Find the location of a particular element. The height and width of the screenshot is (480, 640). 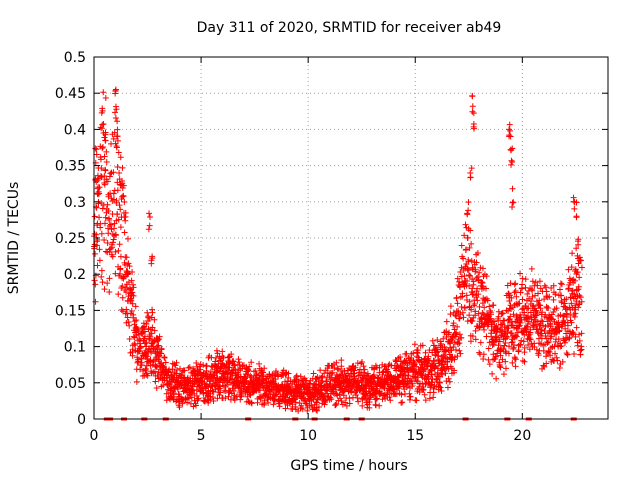

y-tick-label: 0.1 is located at coordinates (75, 348).